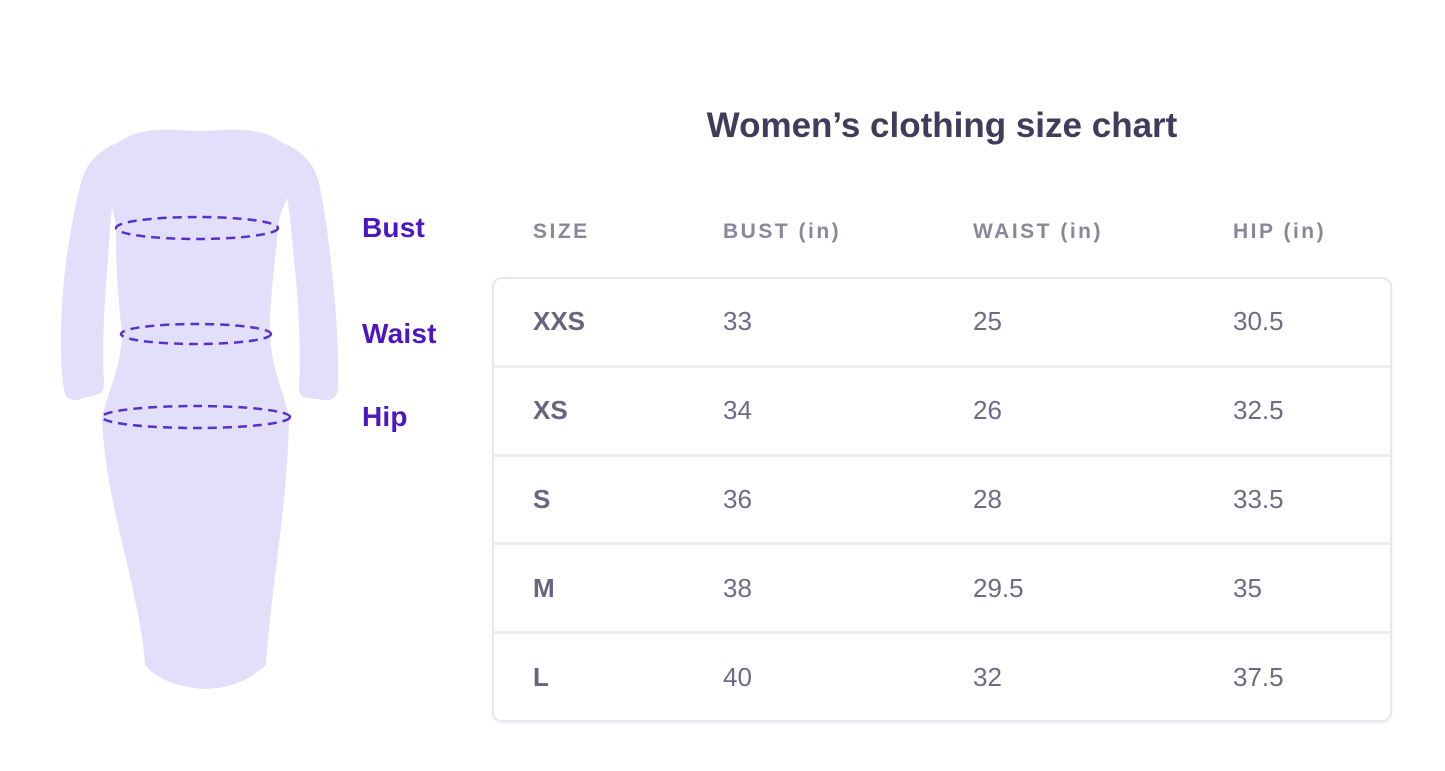 This screenshot has height=771, width=1445. Describe the element at coordinates (544, 587) in the screenshot. I see `cell-size: M` at that location.